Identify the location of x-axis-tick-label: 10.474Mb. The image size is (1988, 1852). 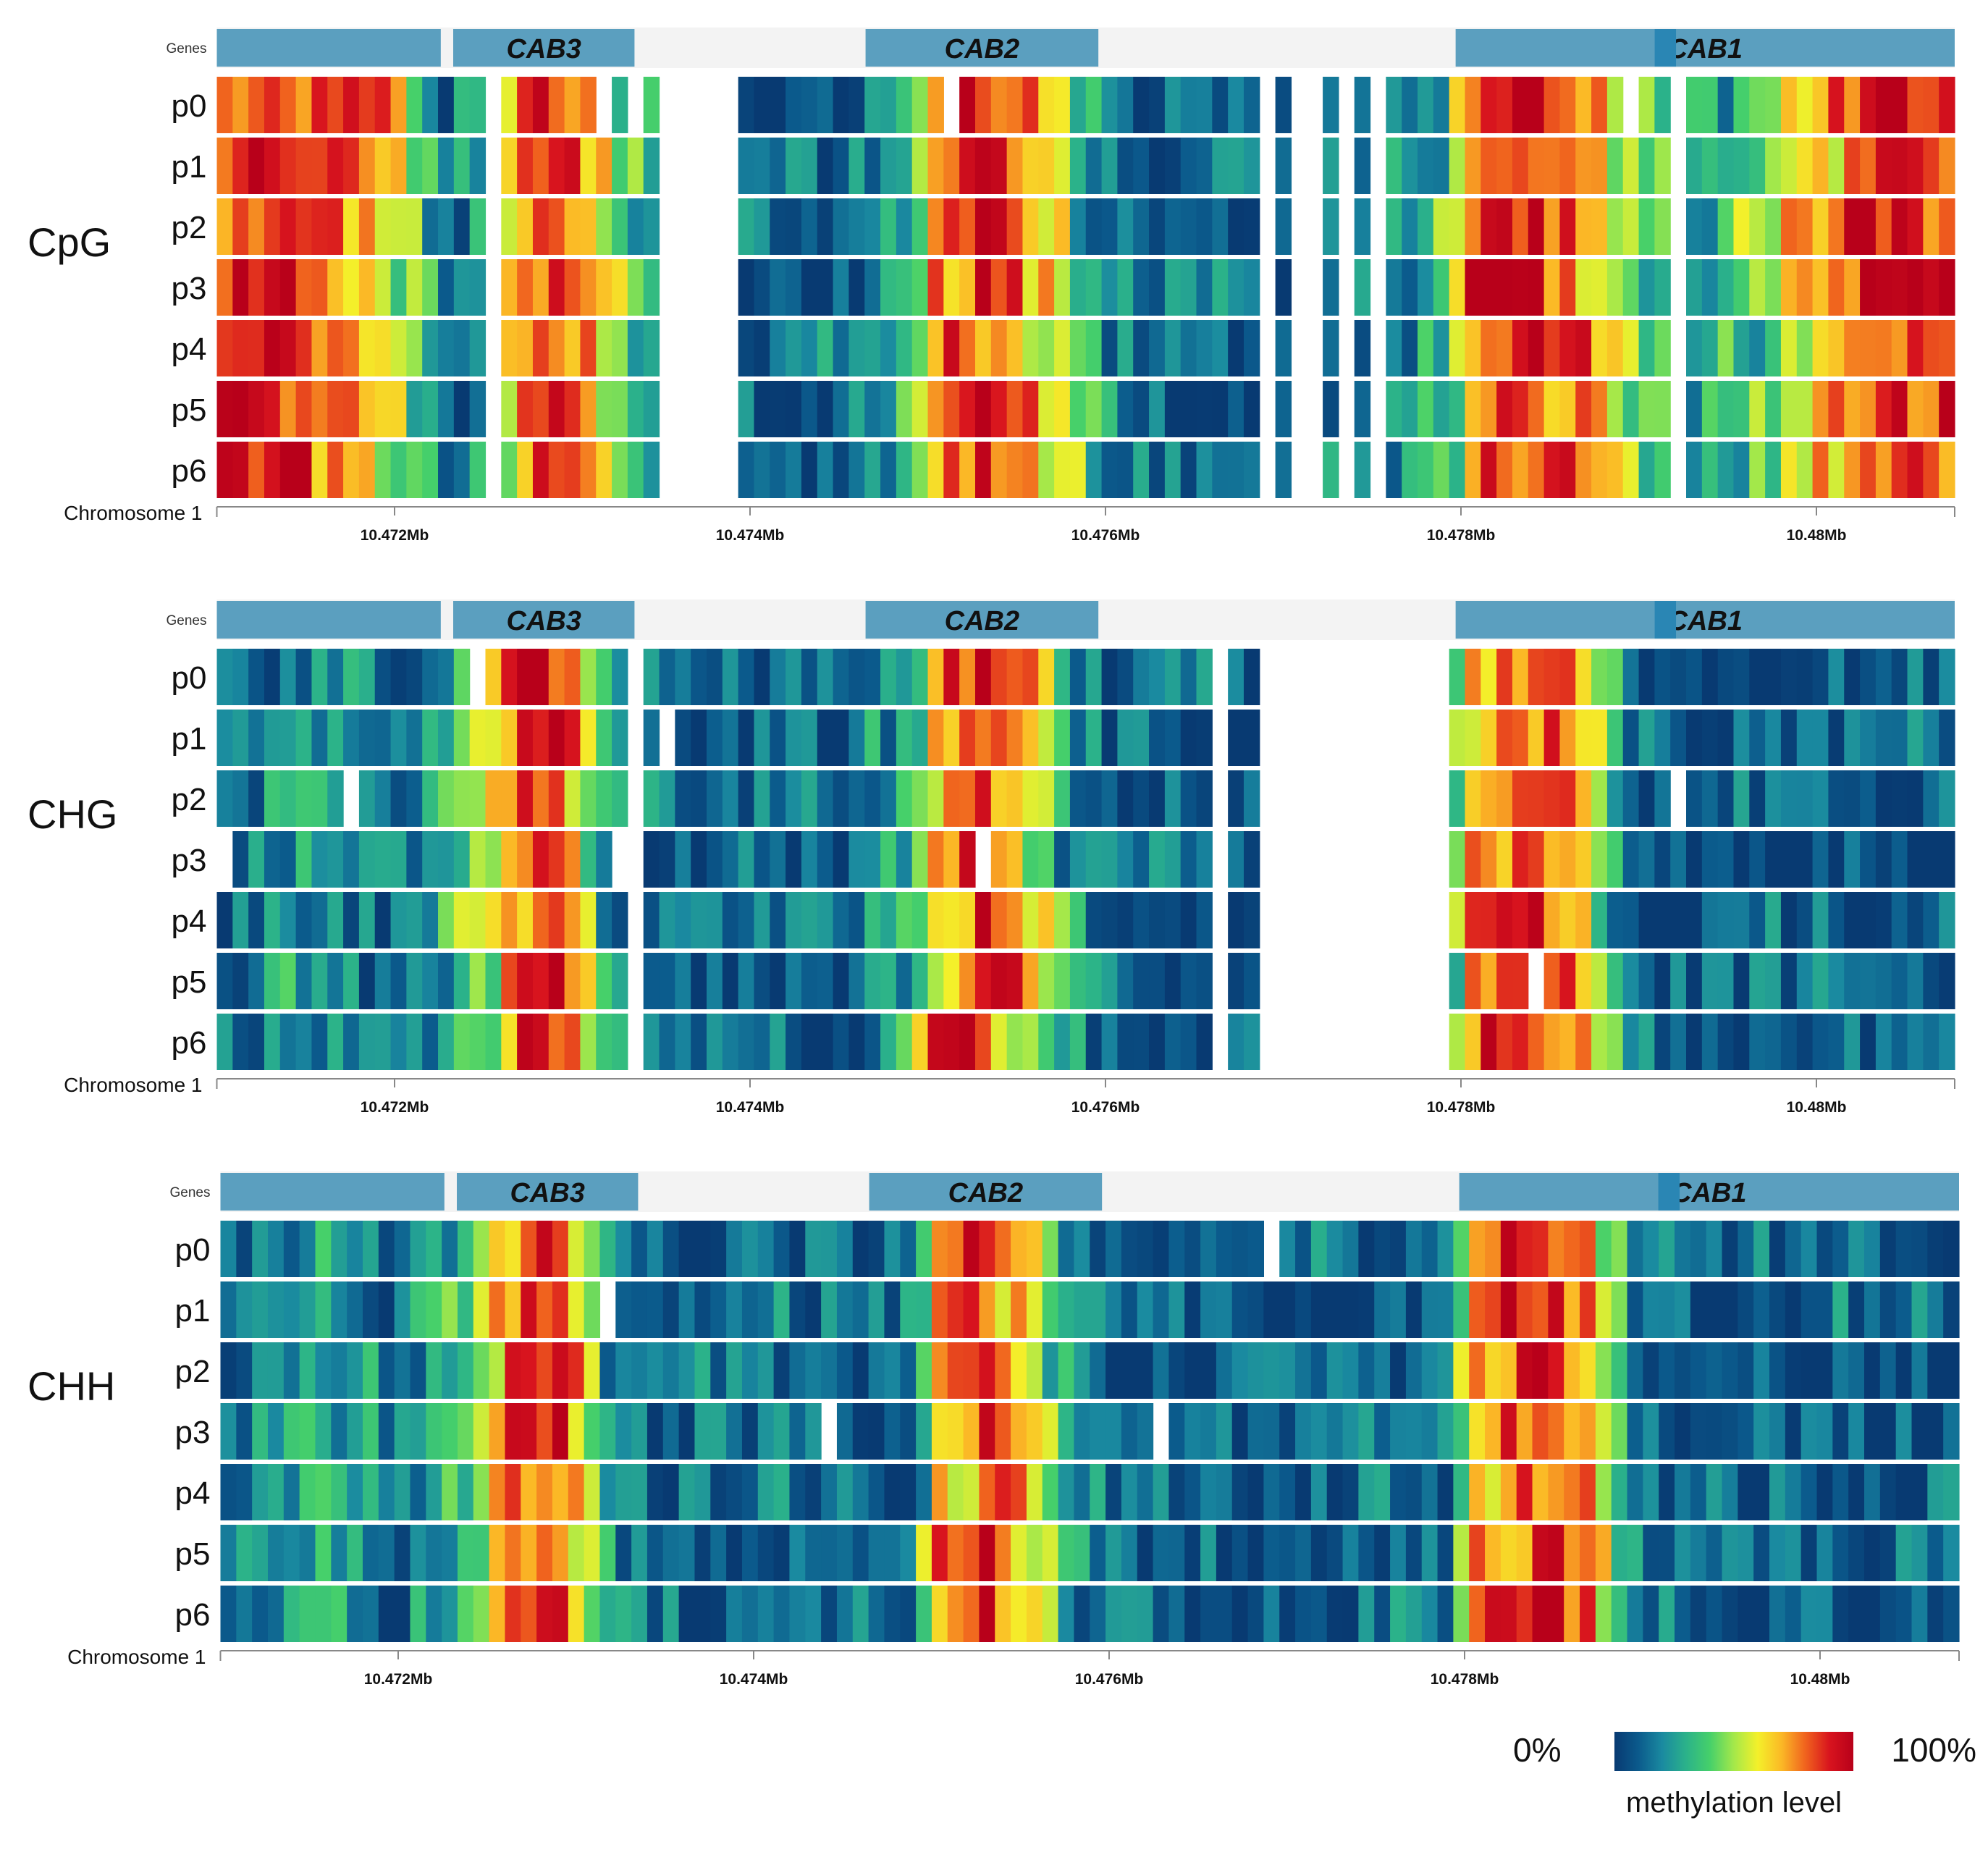
(754, 1680).